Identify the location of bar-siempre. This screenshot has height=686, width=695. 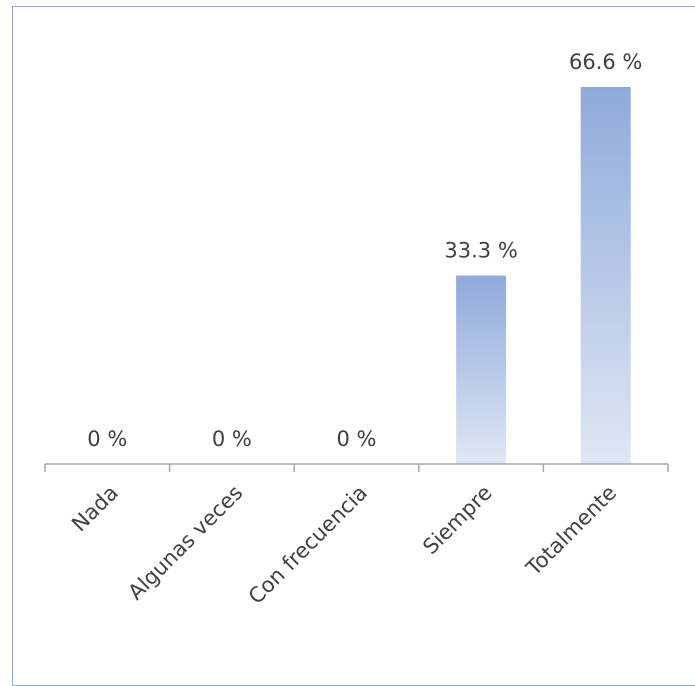
(481, 369).